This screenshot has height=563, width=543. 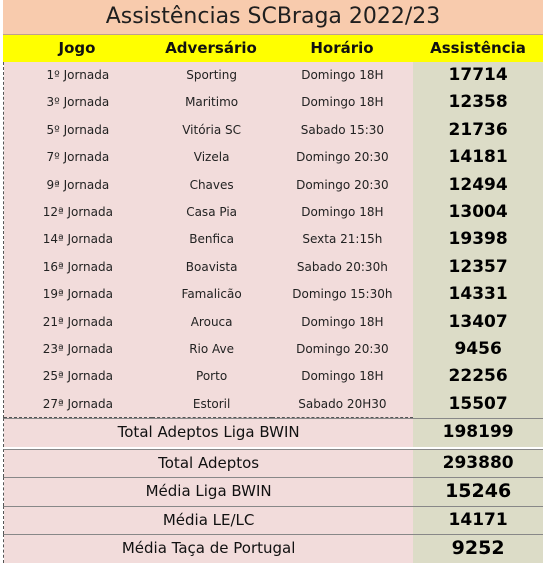 I want to click on summary-media-lelc: Média LE/LC 14171, so click(x=273, y=520).